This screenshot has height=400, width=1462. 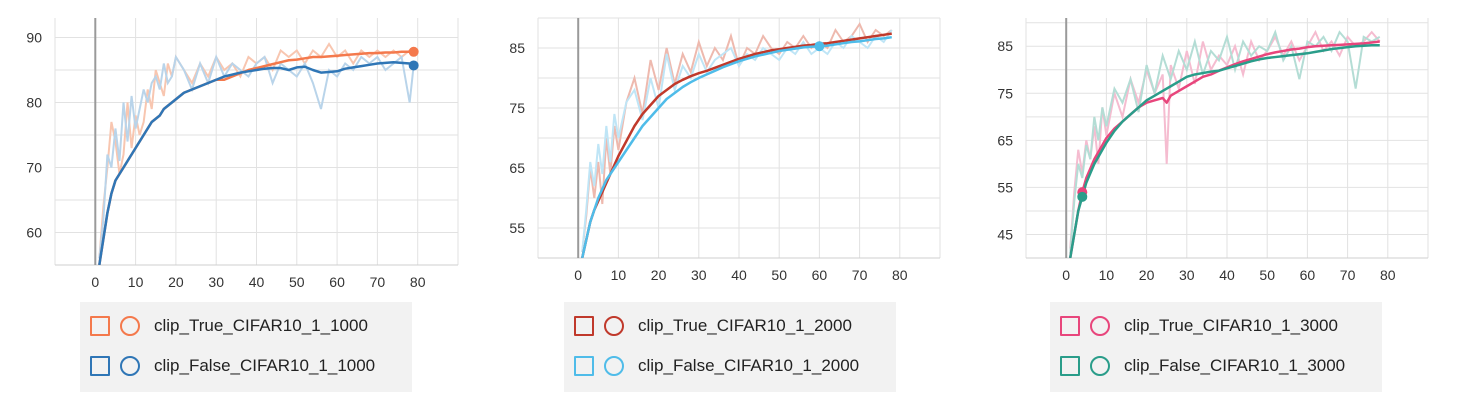 I want to click on legend-item: clip_False_CIFAR10_1_1000, so click(x=246, y=366).